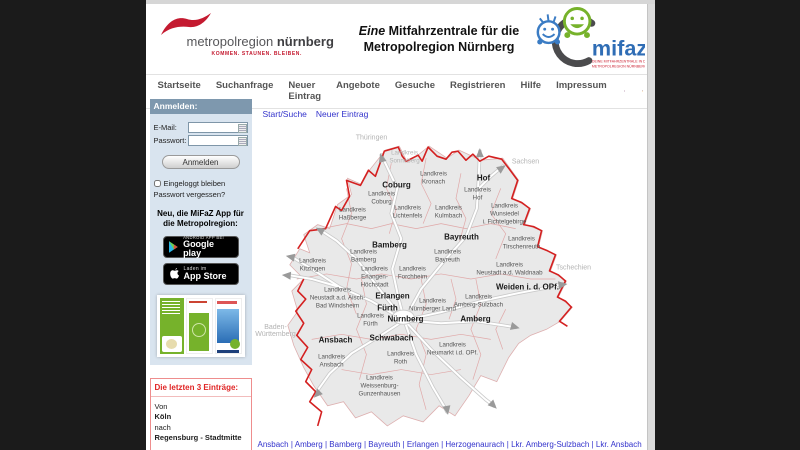  I want to click on state-border-red, so click(434, 236).